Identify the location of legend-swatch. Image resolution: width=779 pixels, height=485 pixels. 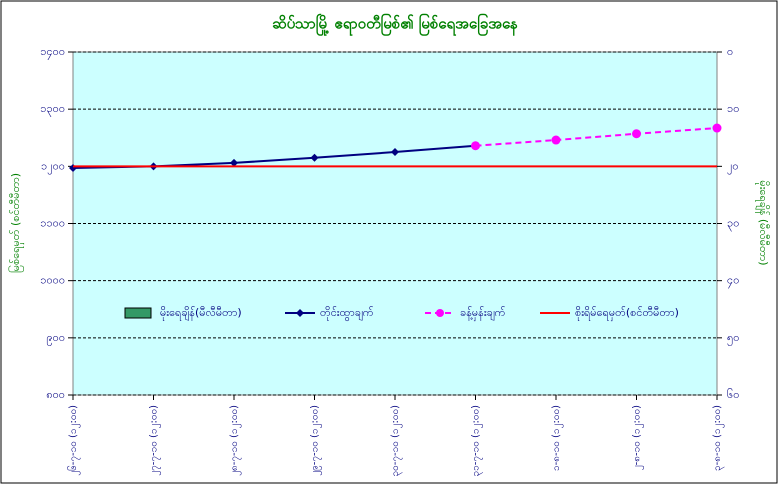
(138, 313).